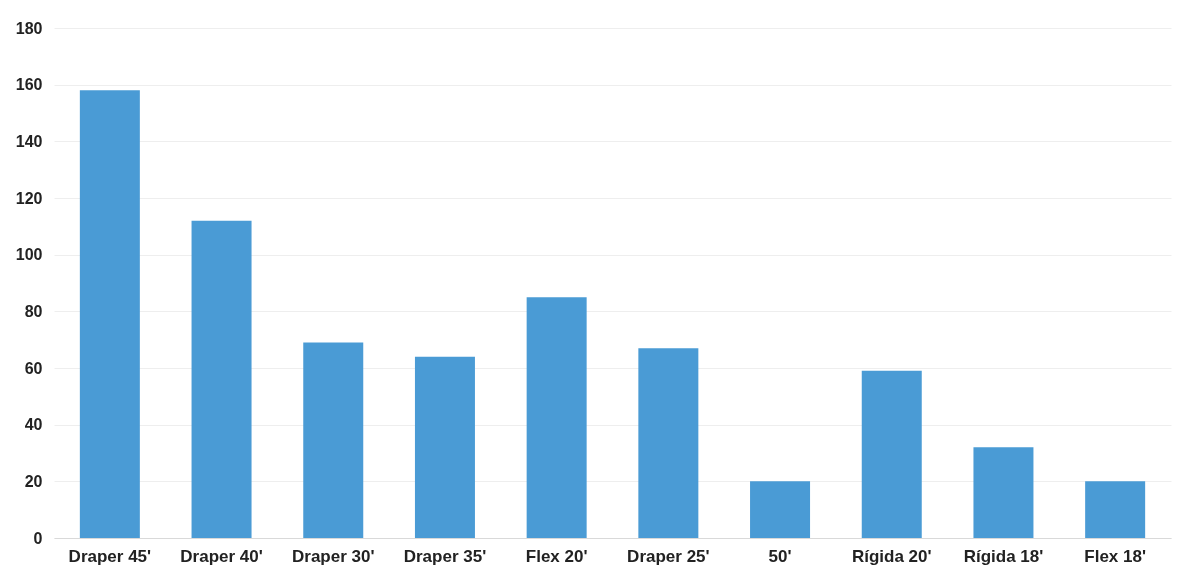  I want to click on y-tick-label: 20, so click(33, 481).